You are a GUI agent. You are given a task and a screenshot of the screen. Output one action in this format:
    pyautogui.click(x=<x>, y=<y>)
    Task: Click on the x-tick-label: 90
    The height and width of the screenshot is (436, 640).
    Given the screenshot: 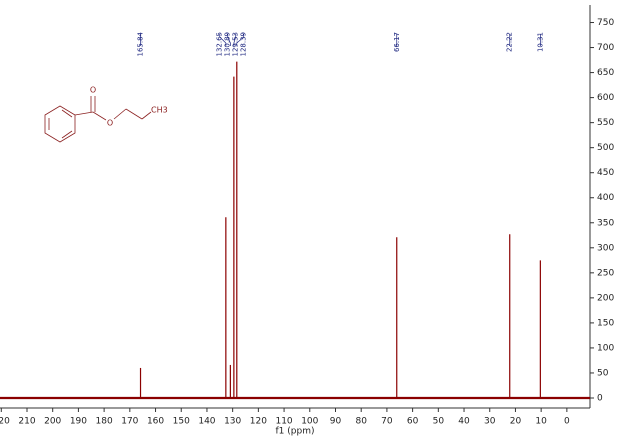 What is the action you would take?
    pyautogui.click(x=336, y=422)
    